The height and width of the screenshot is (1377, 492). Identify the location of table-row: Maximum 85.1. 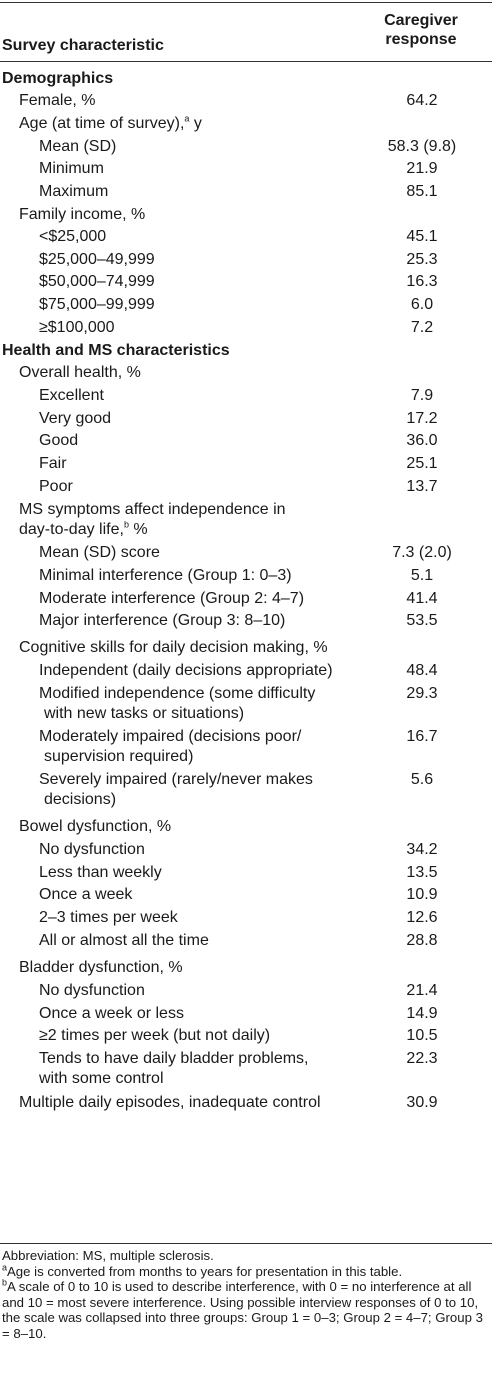
(246, 192).